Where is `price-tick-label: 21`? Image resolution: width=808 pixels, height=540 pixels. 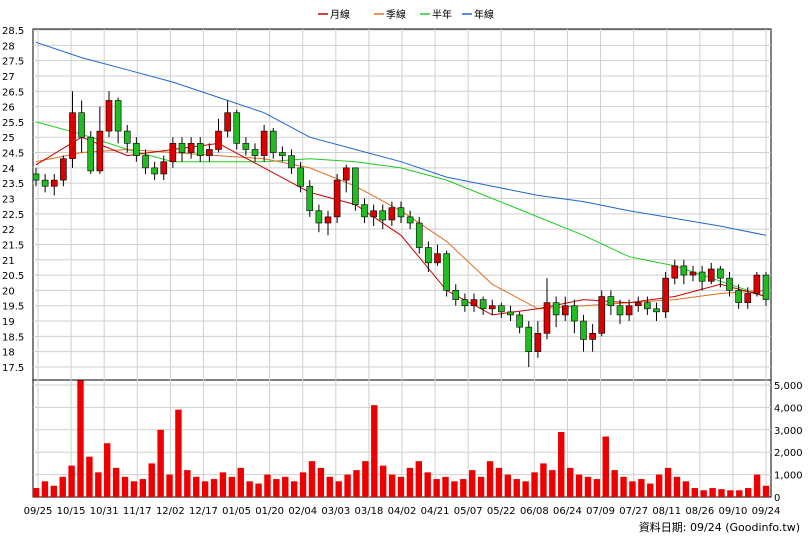 price-tick-label: 21 is located at coordinates (8, 261).